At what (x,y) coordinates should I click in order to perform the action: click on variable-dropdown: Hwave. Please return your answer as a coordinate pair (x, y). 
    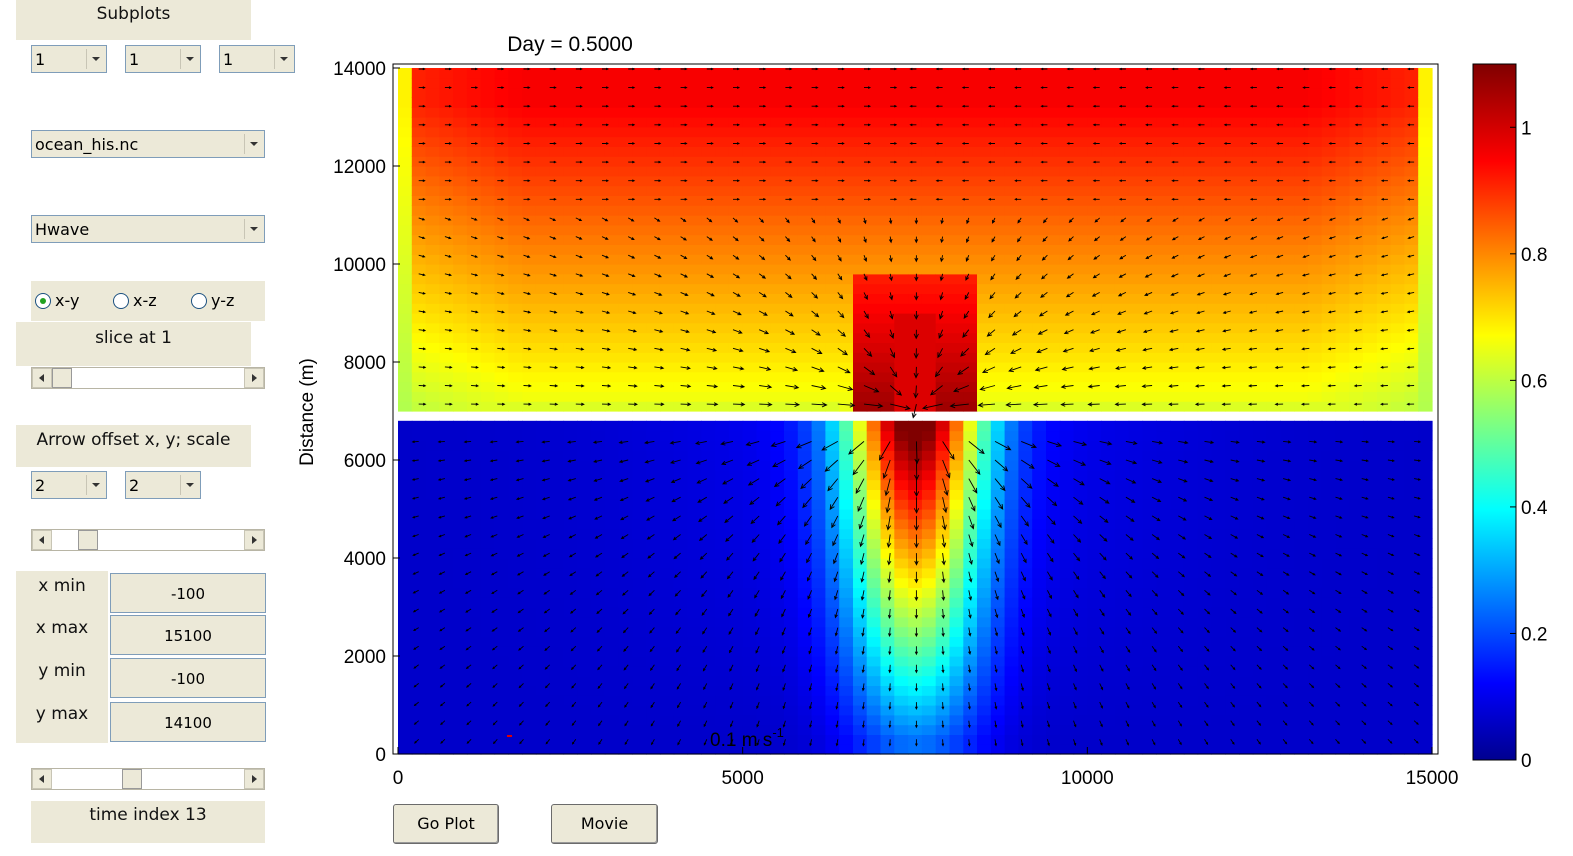
    Looking at the image, I should click on (148, 229).